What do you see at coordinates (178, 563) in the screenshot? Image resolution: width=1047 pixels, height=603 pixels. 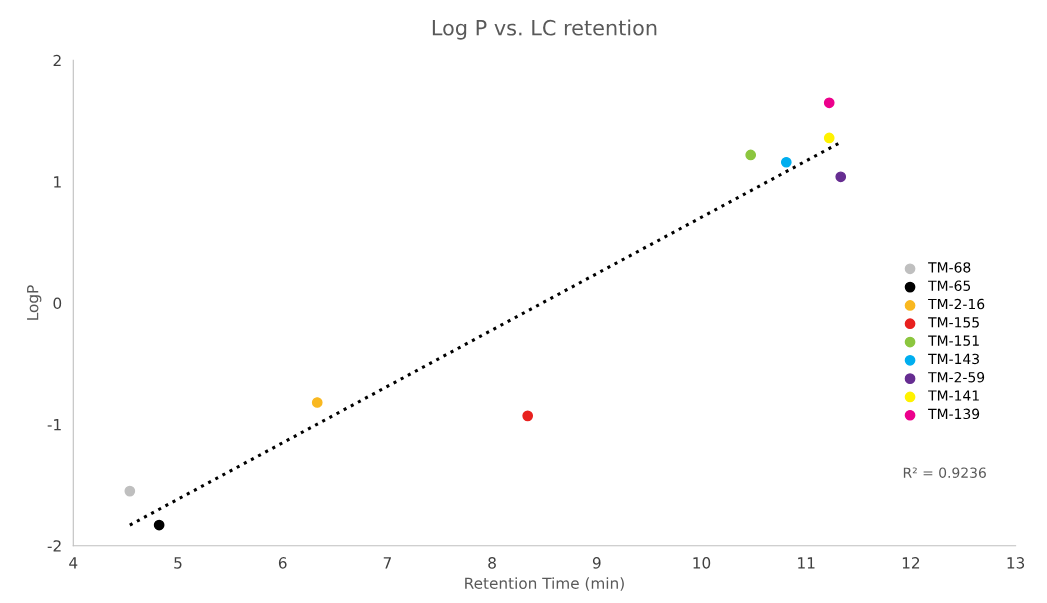 I see `x-tick-label: 5` at bounding box center [178, 563].